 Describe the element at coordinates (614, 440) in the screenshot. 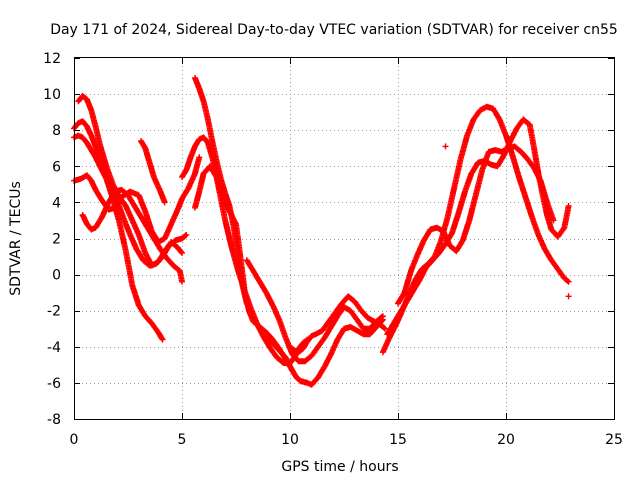

I see `x-tick-label: 25` at that location.